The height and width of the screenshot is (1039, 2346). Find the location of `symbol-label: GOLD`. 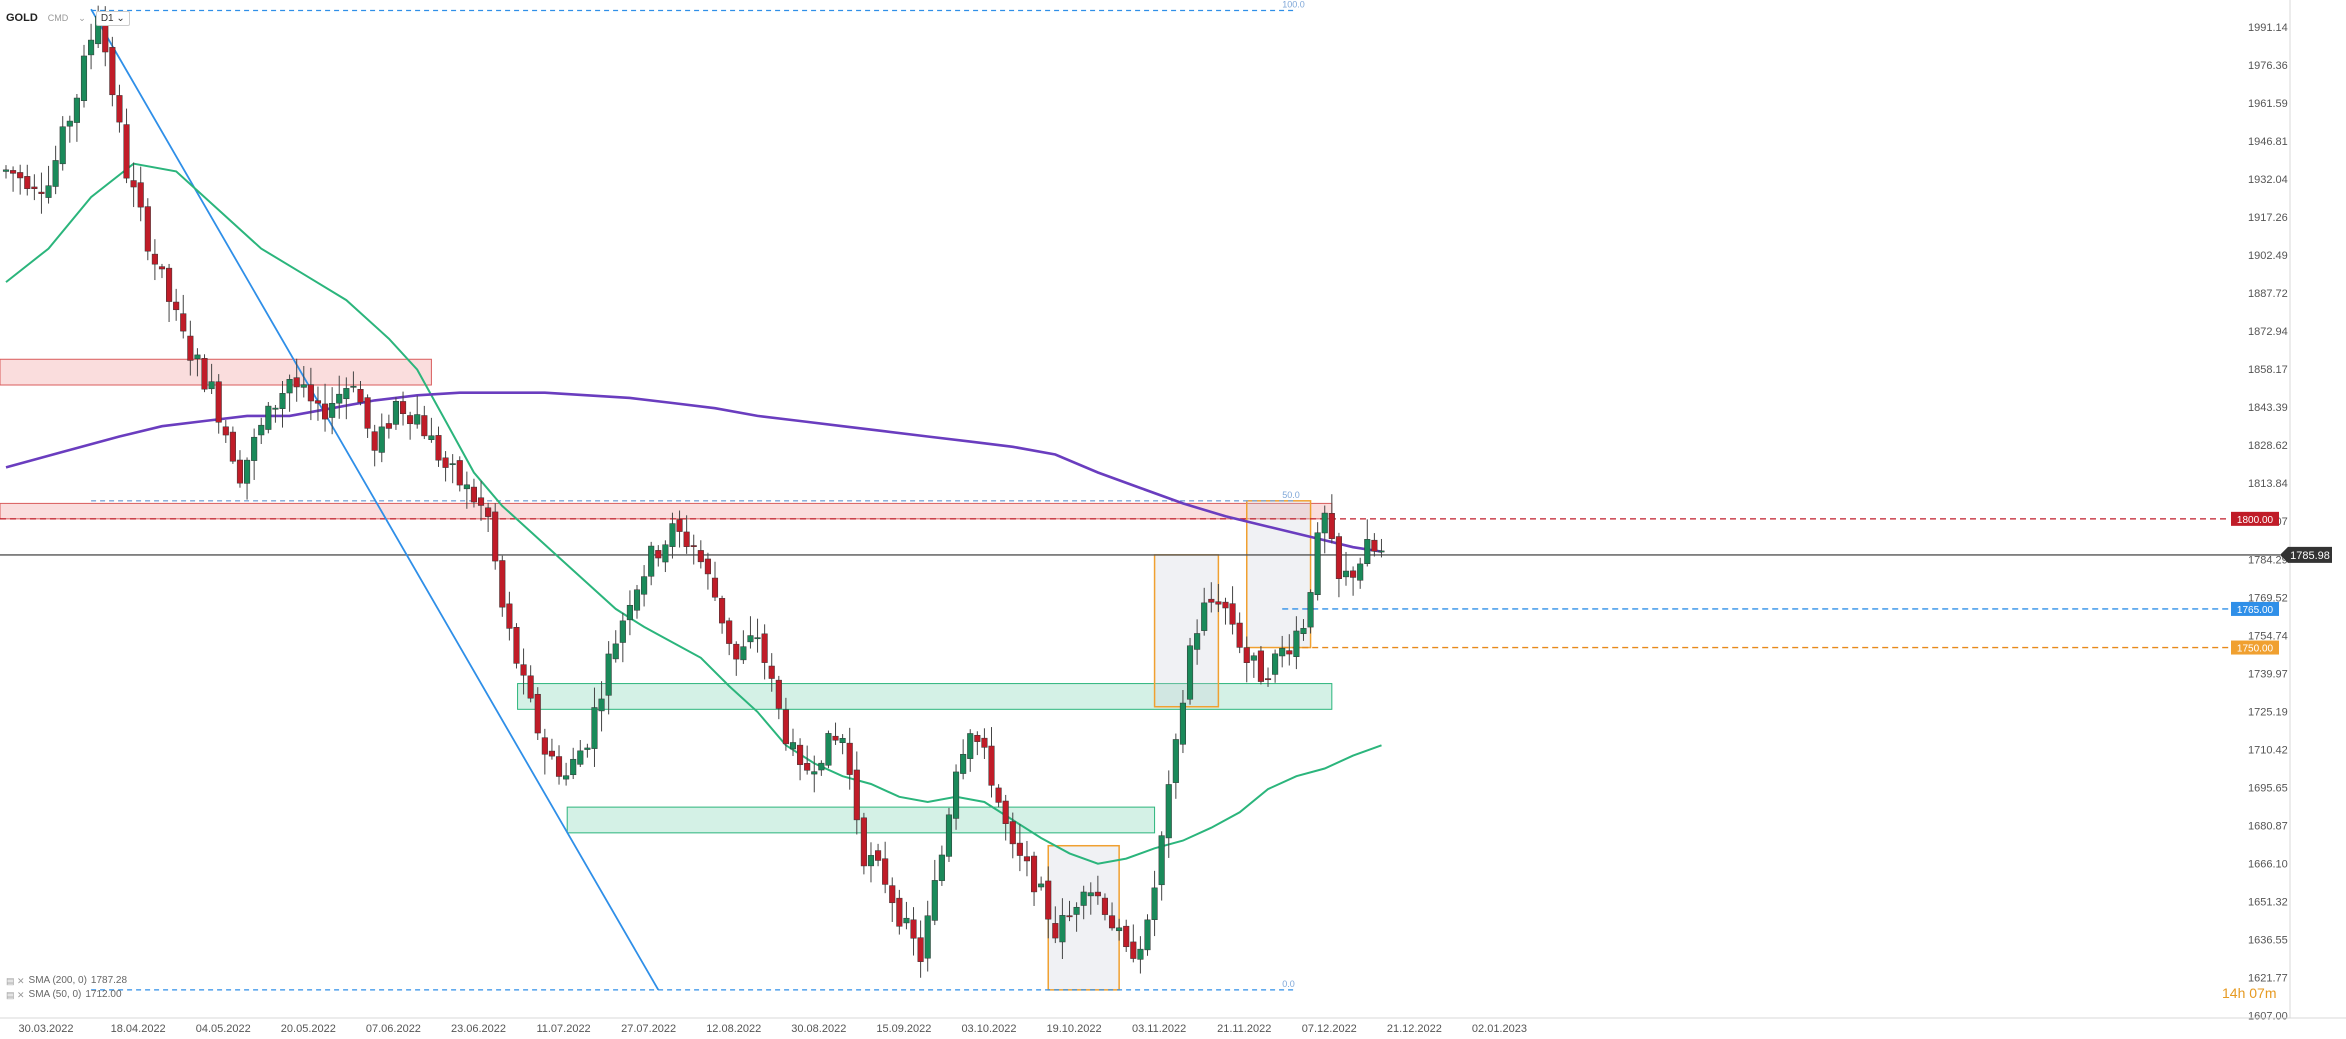

symbol-label: GOLD is located at coordinates (22, 18).